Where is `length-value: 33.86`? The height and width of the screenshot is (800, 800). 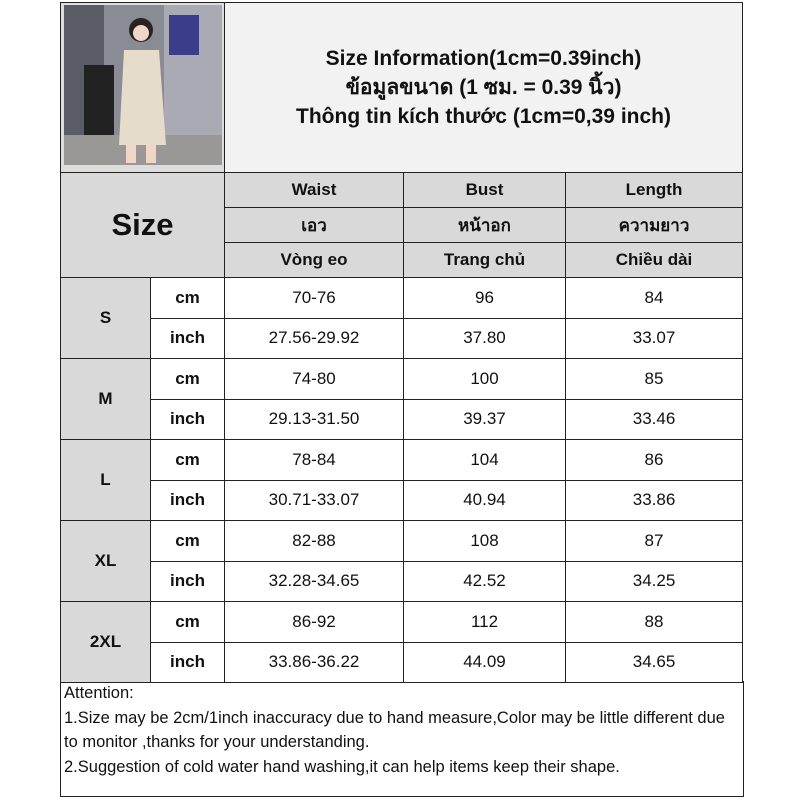 length-value: 33.86 is located at coordinates (654, 500).